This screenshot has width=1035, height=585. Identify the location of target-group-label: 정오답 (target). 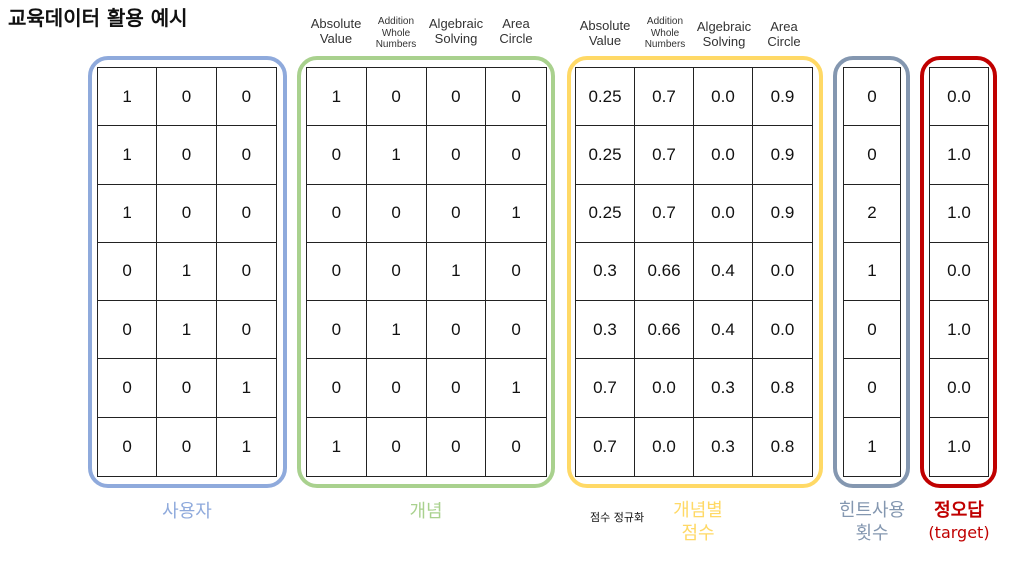
(959, 521).